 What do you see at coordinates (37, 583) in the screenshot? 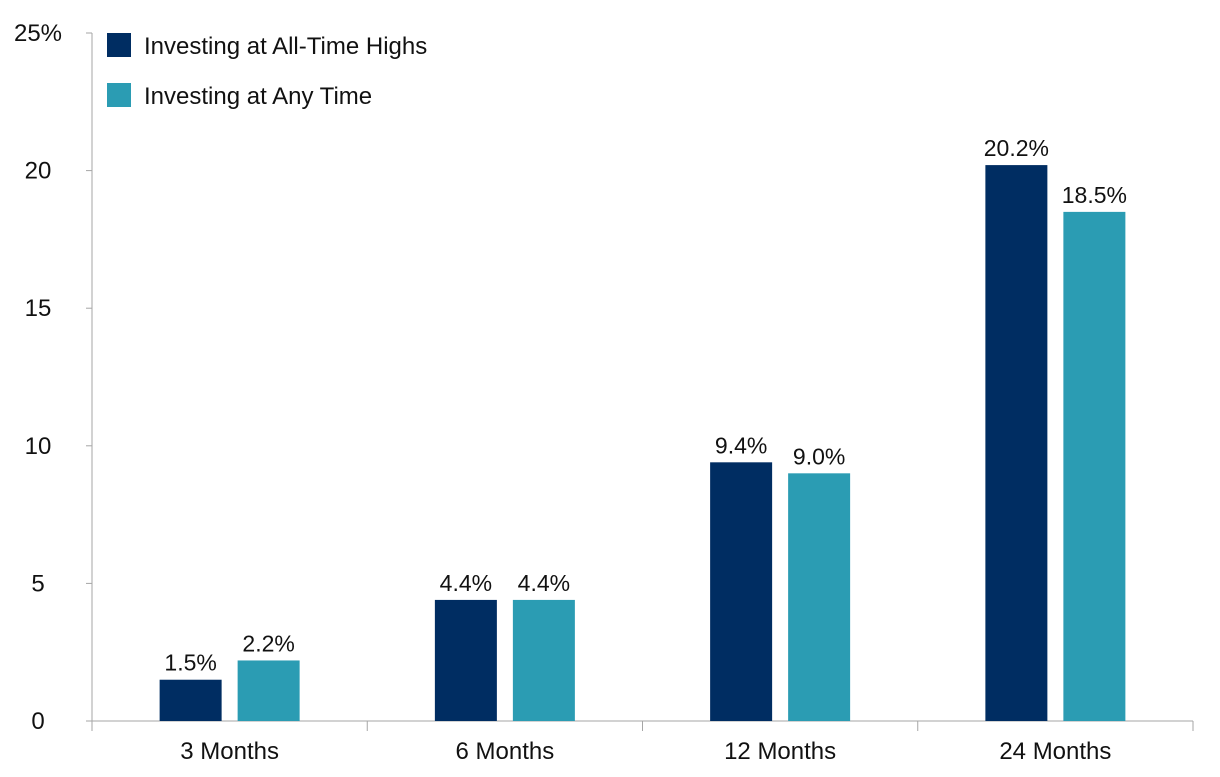
I see `y-tick-label: 5` at bounding box center [37, 583].